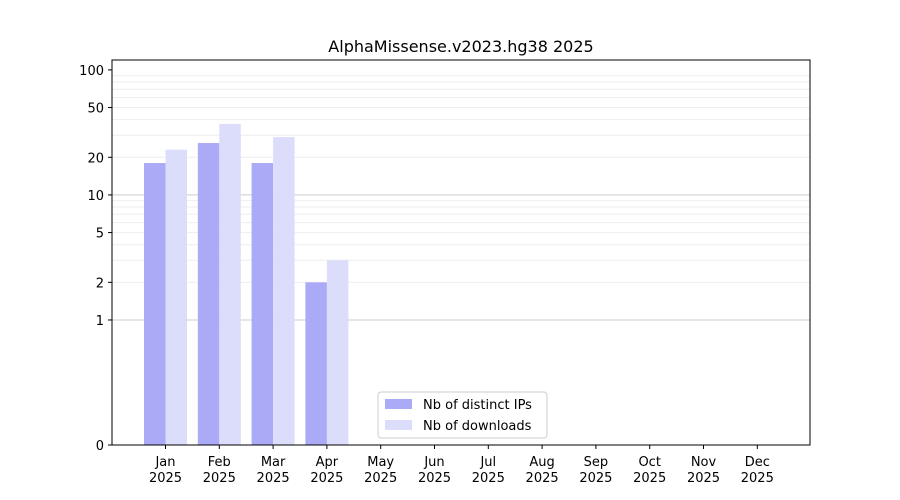 The image size is (900, 500). What do you see at coordinates (460, 46) in the screenshot?
I see `chart-title: AlphaMissense.v2023.hg38 2025` at bounding box center [460, 46].